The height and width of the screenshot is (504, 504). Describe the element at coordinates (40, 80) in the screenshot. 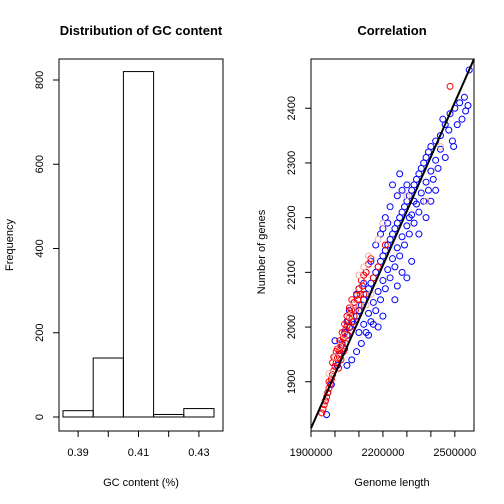

I see `histogram-y-tick-label: 800` at that location.